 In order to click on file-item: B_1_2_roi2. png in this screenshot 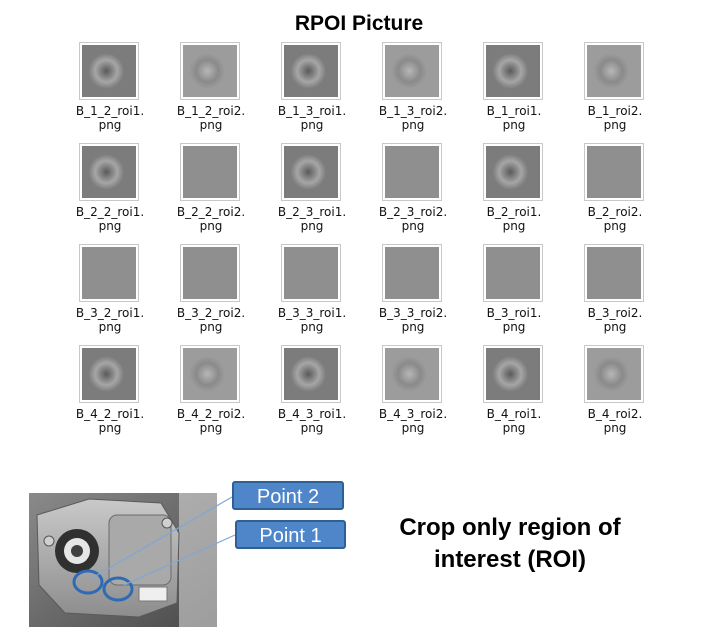, I will do `click(211, 92)`.